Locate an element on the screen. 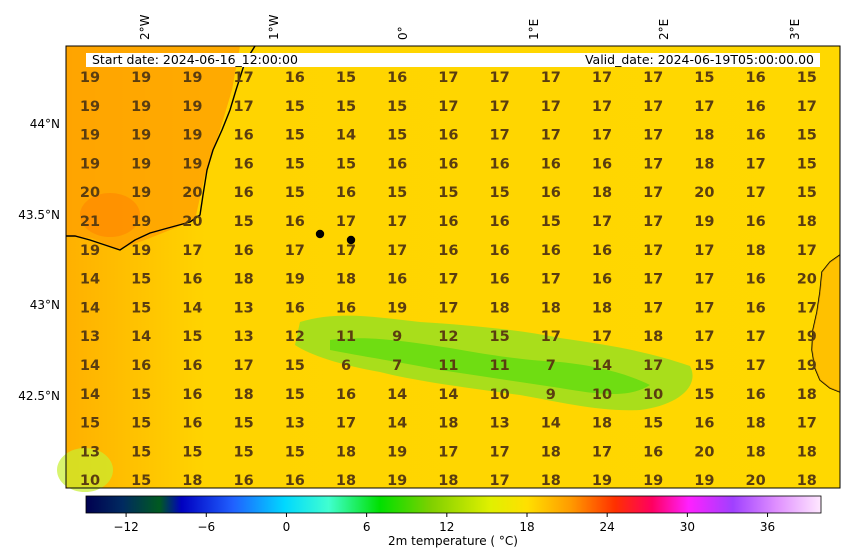  mediterranean-sea is located at coordinates (826, 323).